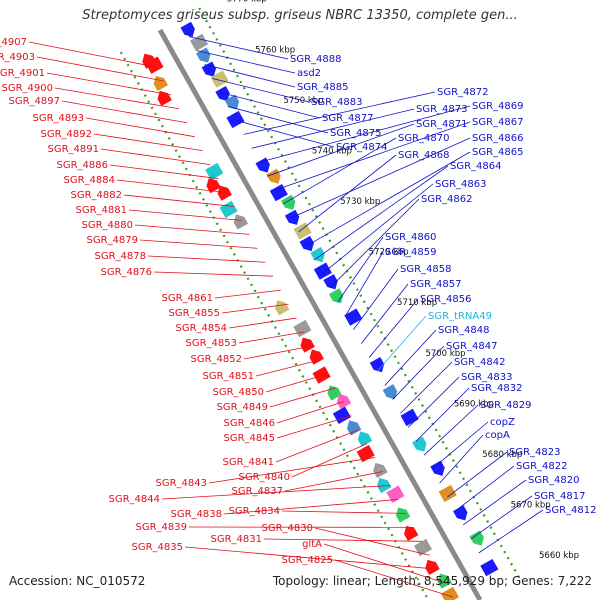  I want to click on gene-label-right: SGR_4817, so click(560, 496).